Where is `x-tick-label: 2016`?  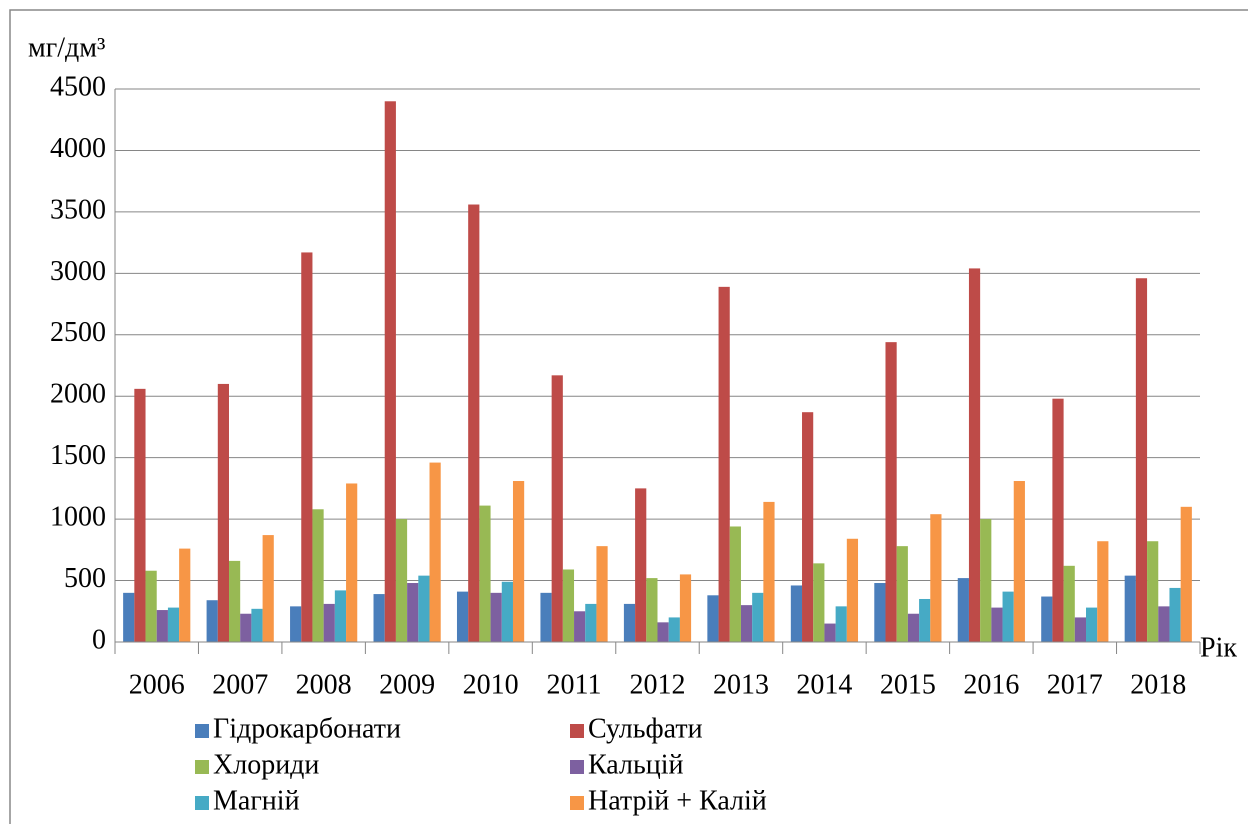 x-tick-label: 2016 is located at coordinates (991, 684).